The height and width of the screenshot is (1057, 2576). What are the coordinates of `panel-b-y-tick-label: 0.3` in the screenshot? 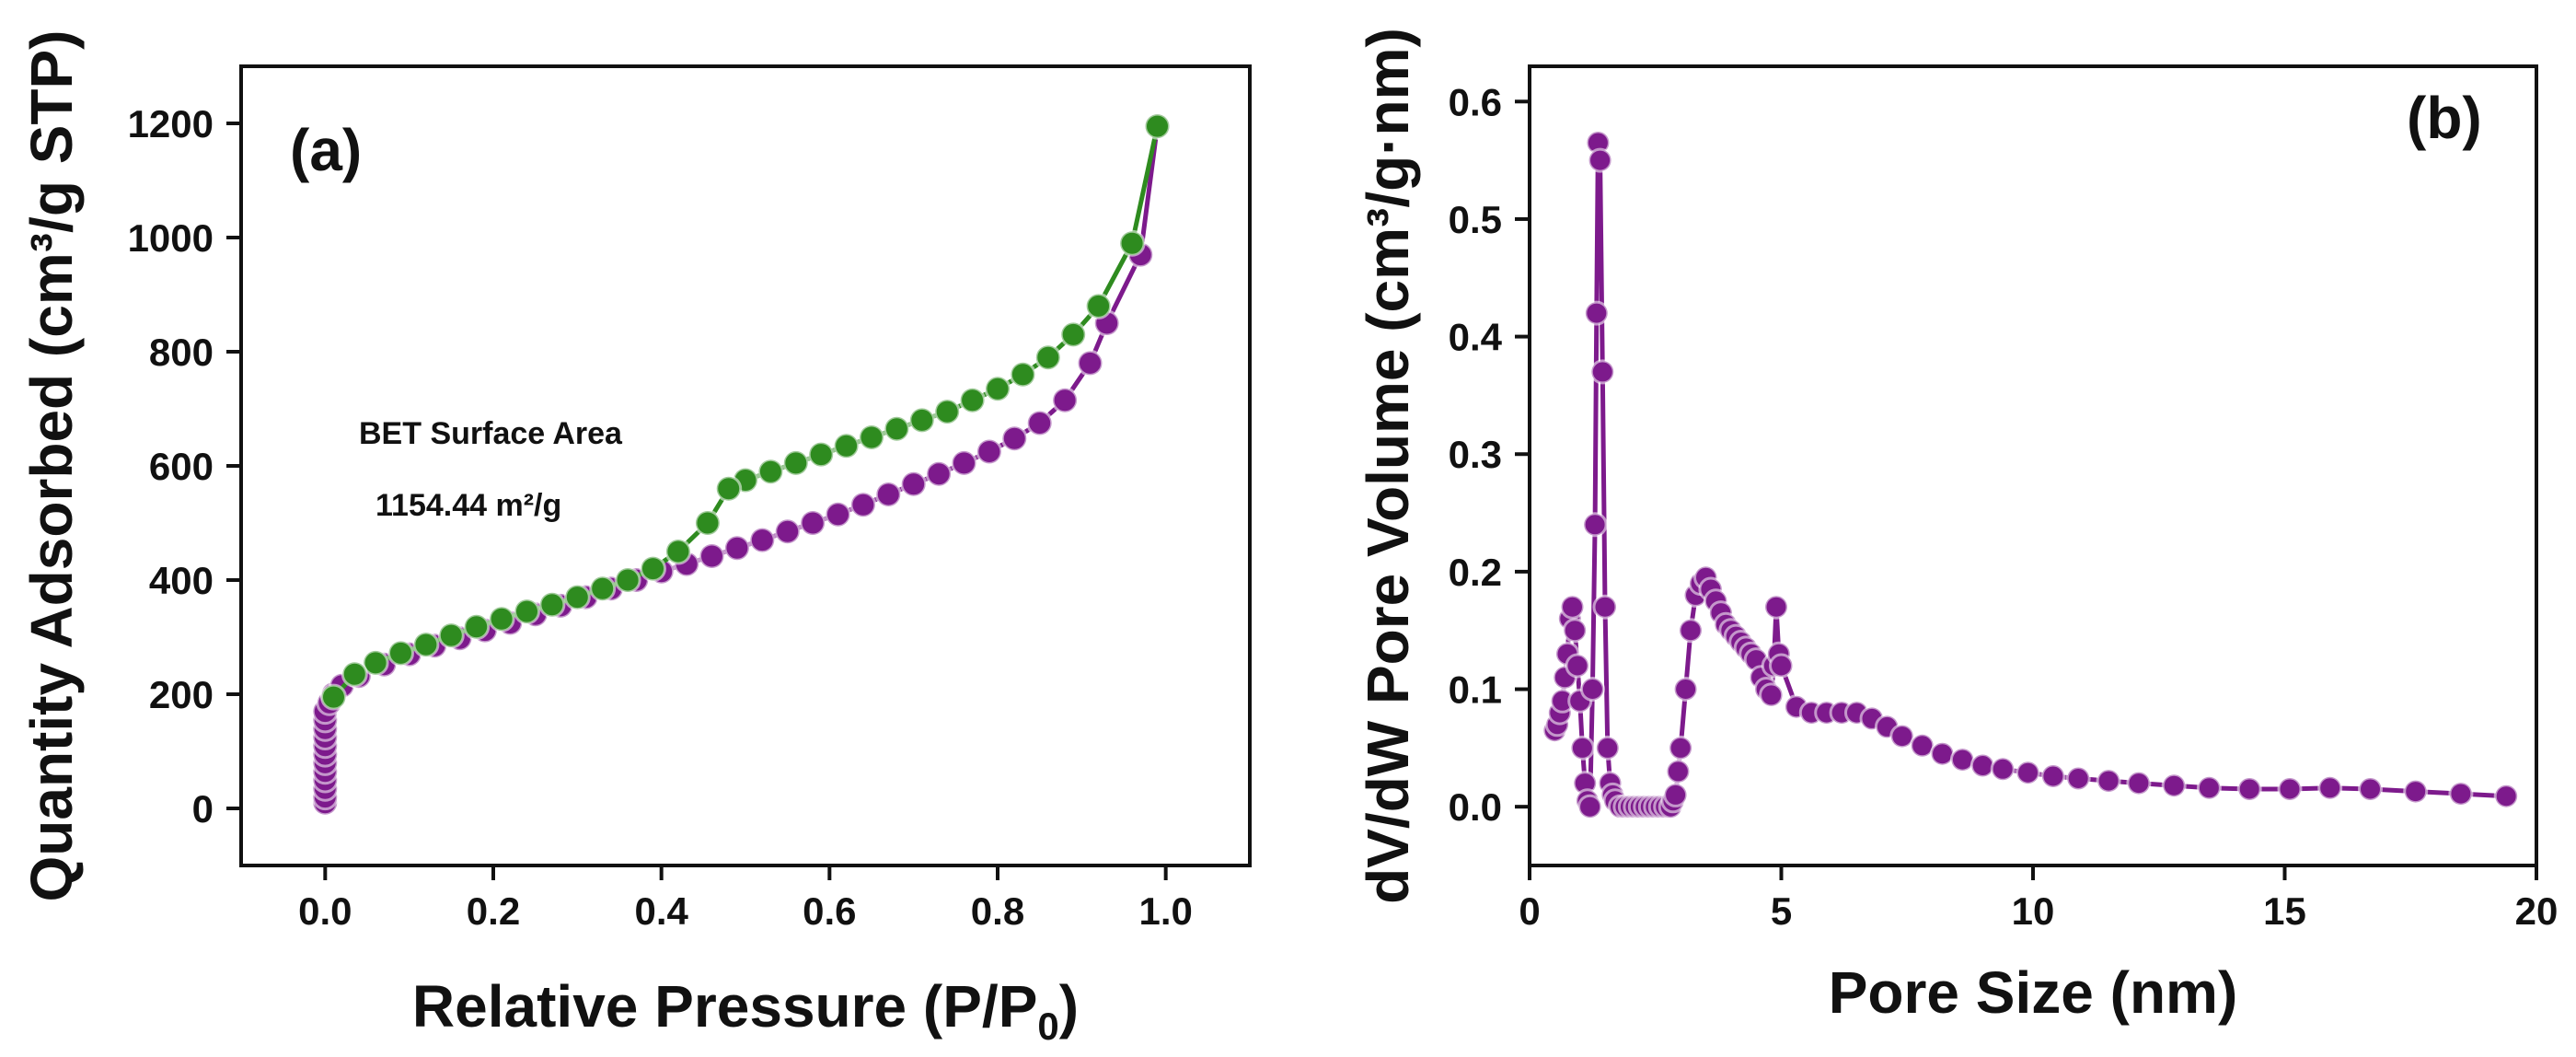 It's located at (1475, 455).